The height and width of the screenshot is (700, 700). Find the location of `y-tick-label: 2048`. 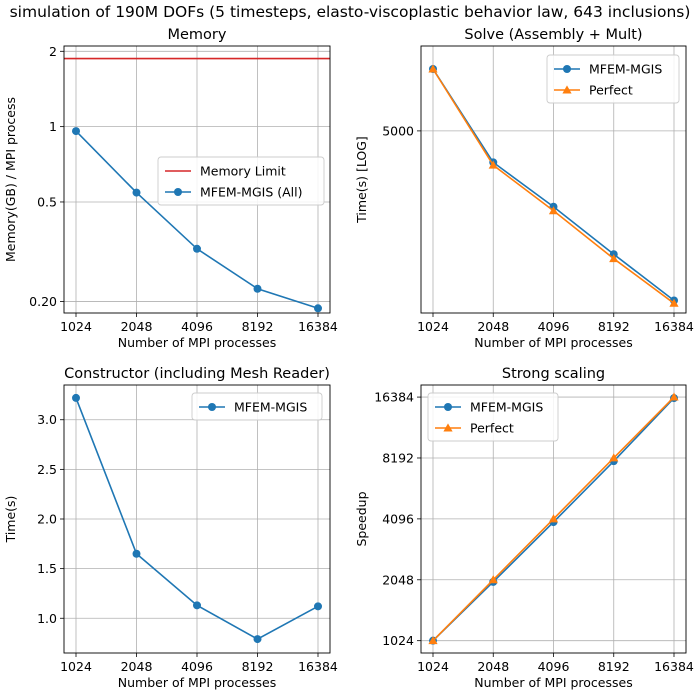

y-tick-label: 2048 is located at coordinates (398, 579).